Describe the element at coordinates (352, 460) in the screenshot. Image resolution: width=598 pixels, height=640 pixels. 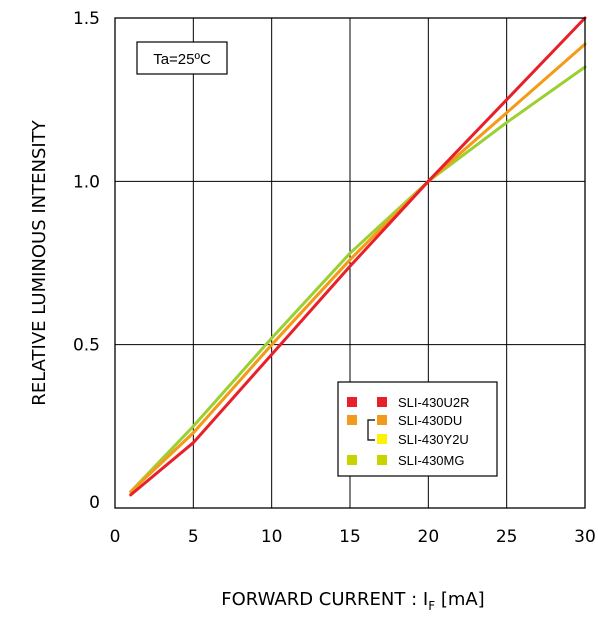
I see `legend-swatch-mg-left` at that location.